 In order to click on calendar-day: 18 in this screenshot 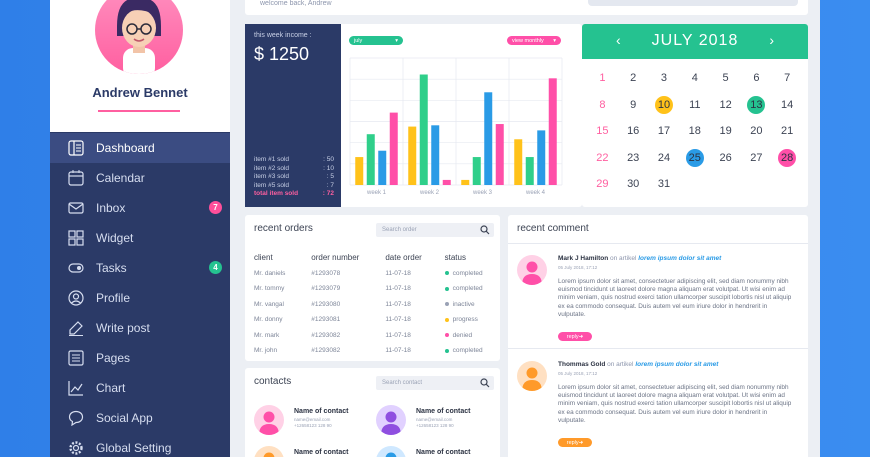, I will do `click(694, 131)`.